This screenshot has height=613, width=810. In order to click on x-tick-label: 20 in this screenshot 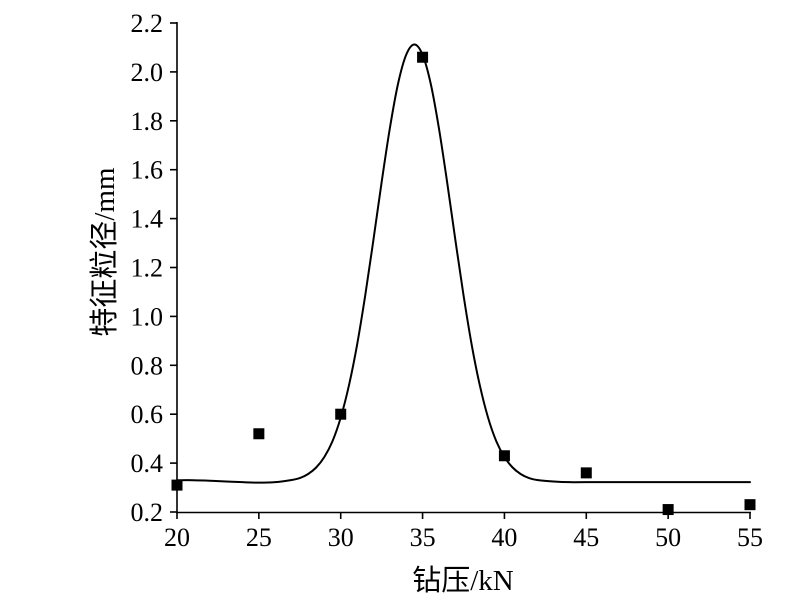, I will do `click(177, 537)`.